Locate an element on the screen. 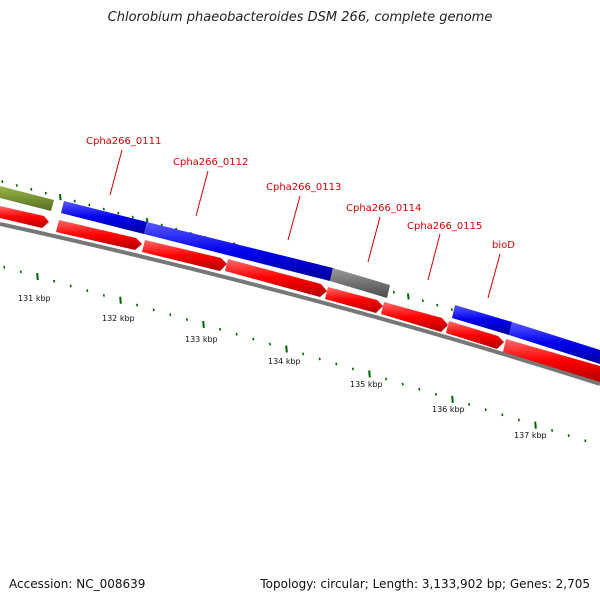  scale-label-137: 137 kbp is located at coordinates (530, 435).